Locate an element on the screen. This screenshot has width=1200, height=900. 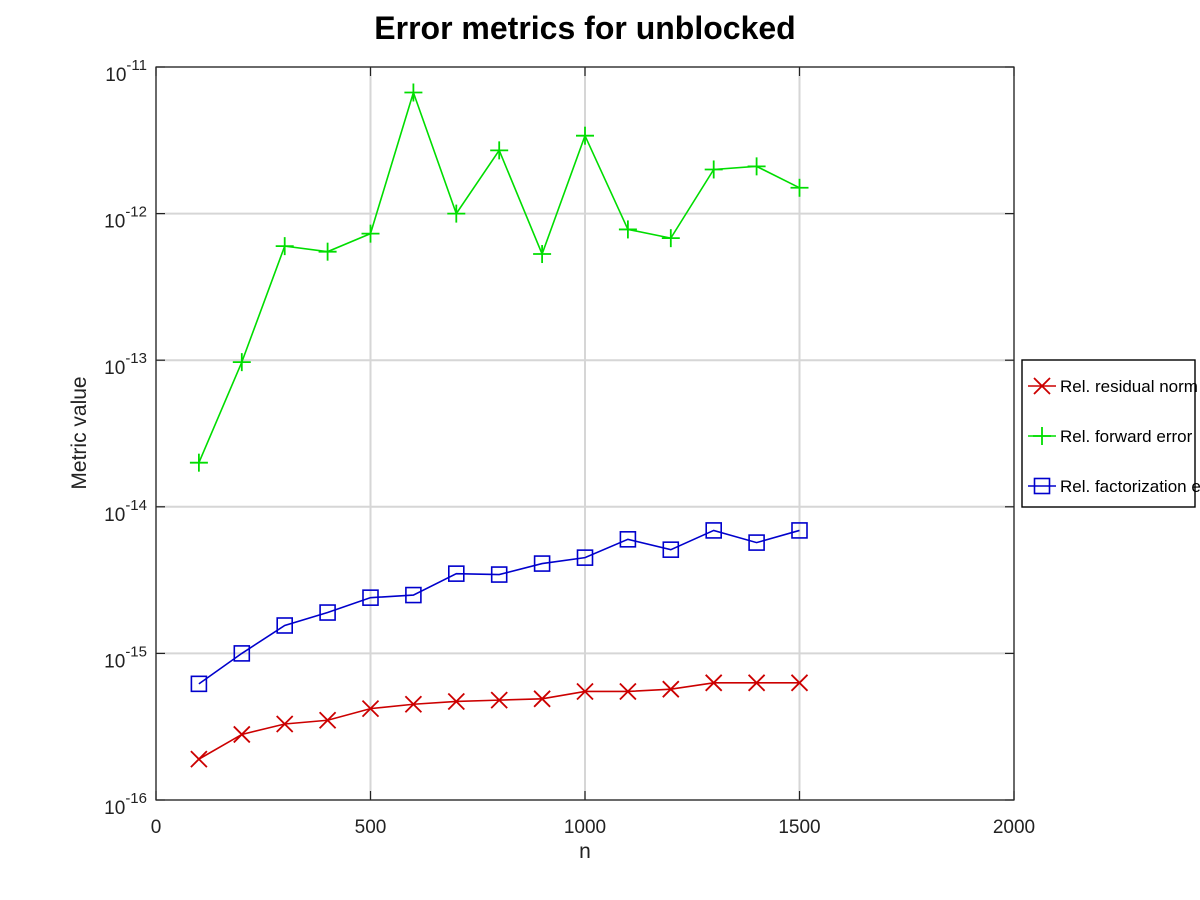
chart-title: Error metrics for unblocked is located at coordinates (584, 28).